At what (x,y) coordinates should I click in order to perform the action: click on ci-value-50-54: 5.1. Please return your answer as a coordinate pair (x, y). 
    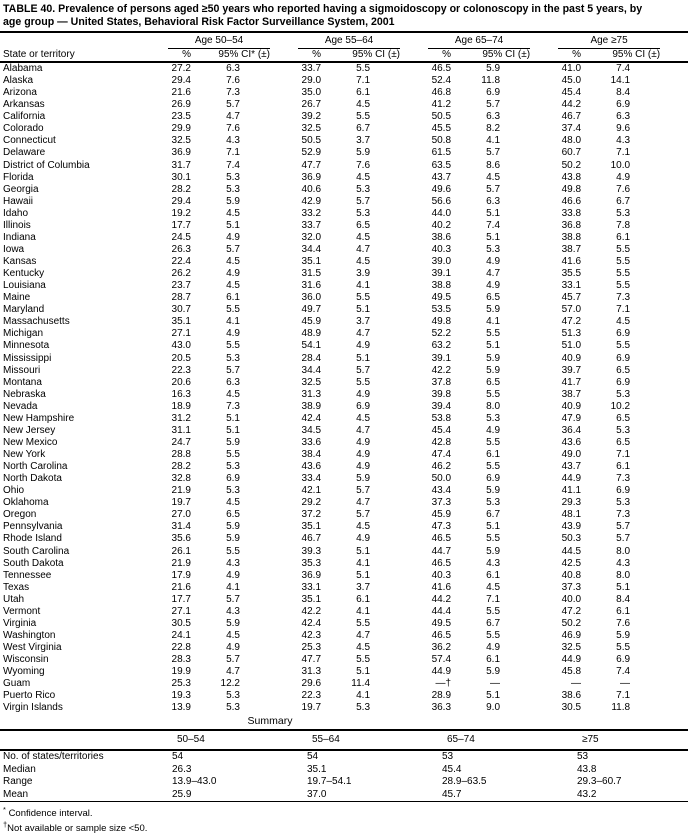
    Looking at the image, I should click on (233, 418).